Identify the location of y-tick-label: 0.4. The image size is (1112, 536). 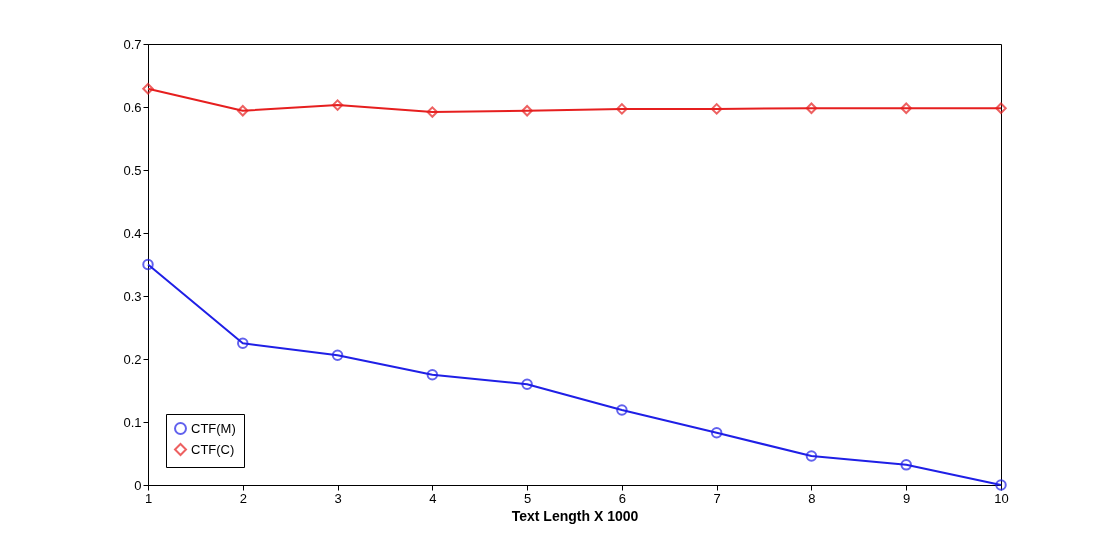
(132, 233).